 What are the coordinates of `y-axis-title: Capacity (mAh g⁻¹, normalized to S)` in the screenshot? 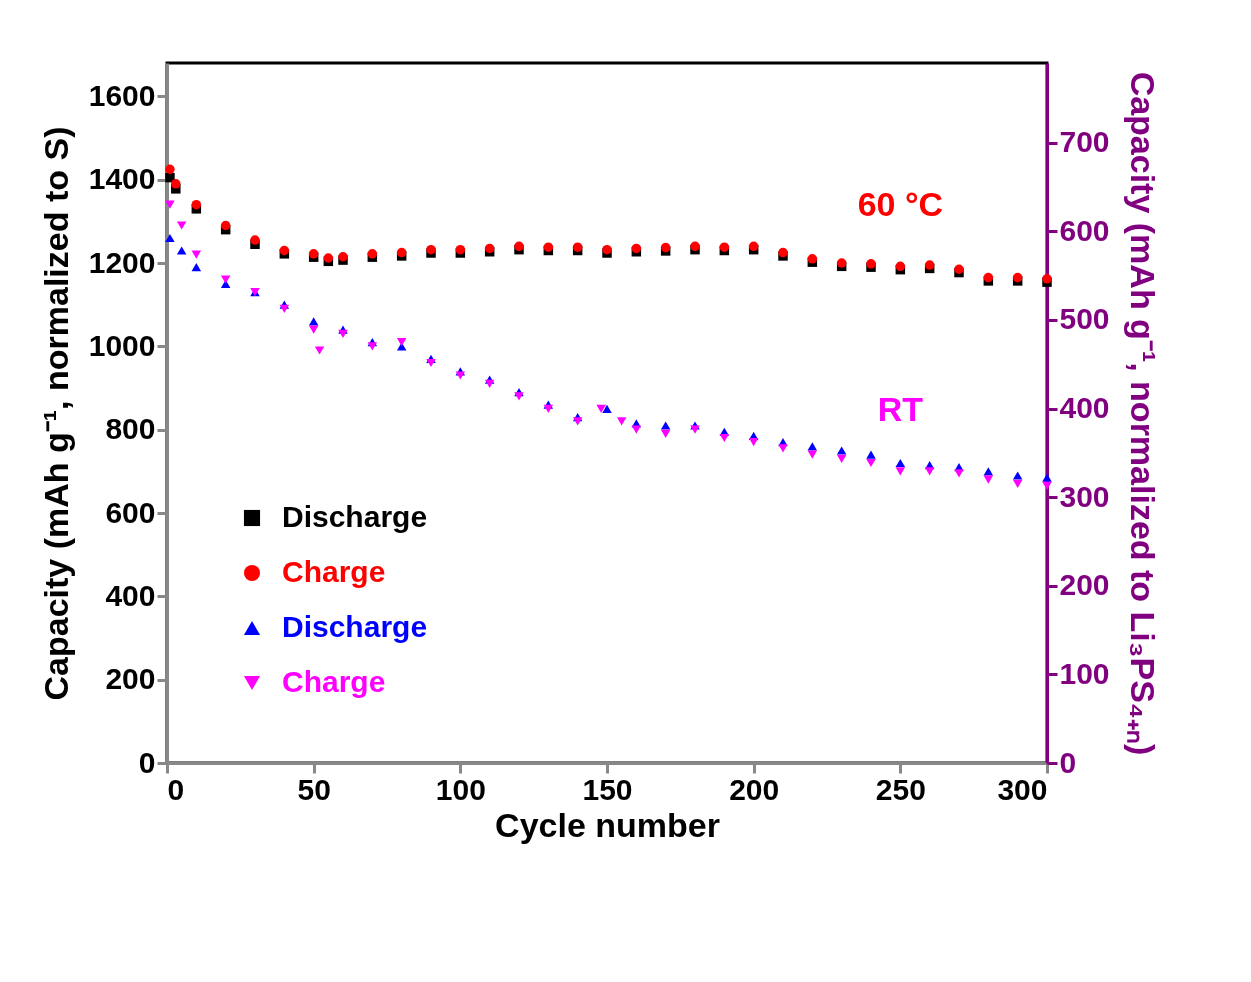 It's located at (55, 413).